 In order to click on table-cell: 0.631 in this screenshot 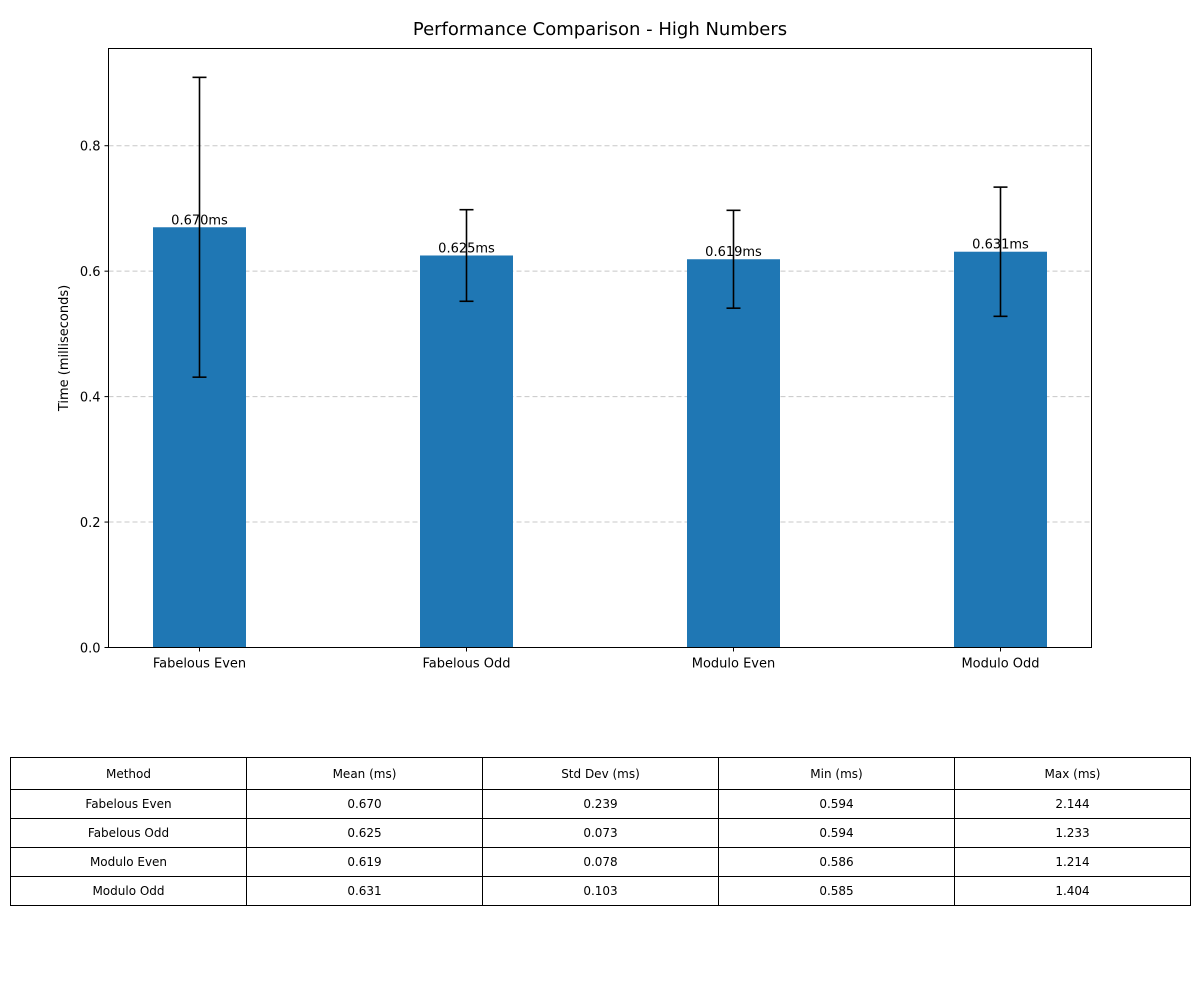, I will do `click(364, 891)`.